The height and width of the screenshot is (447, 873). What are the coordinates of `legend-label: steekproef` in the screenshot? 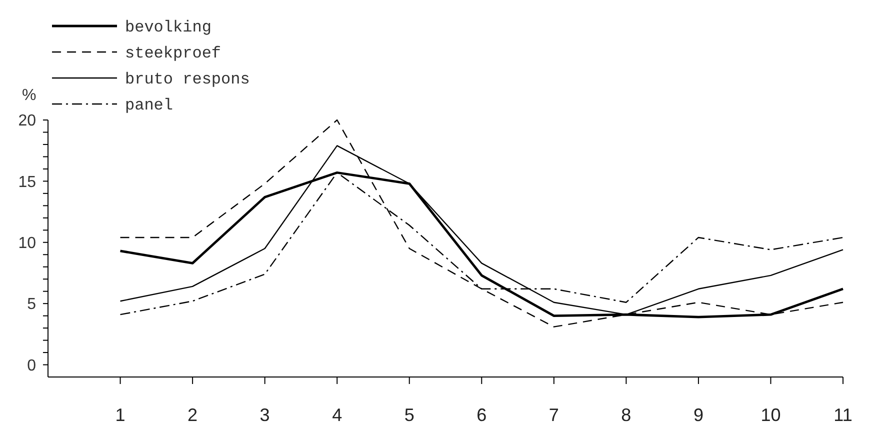 It's located at (173, 53).